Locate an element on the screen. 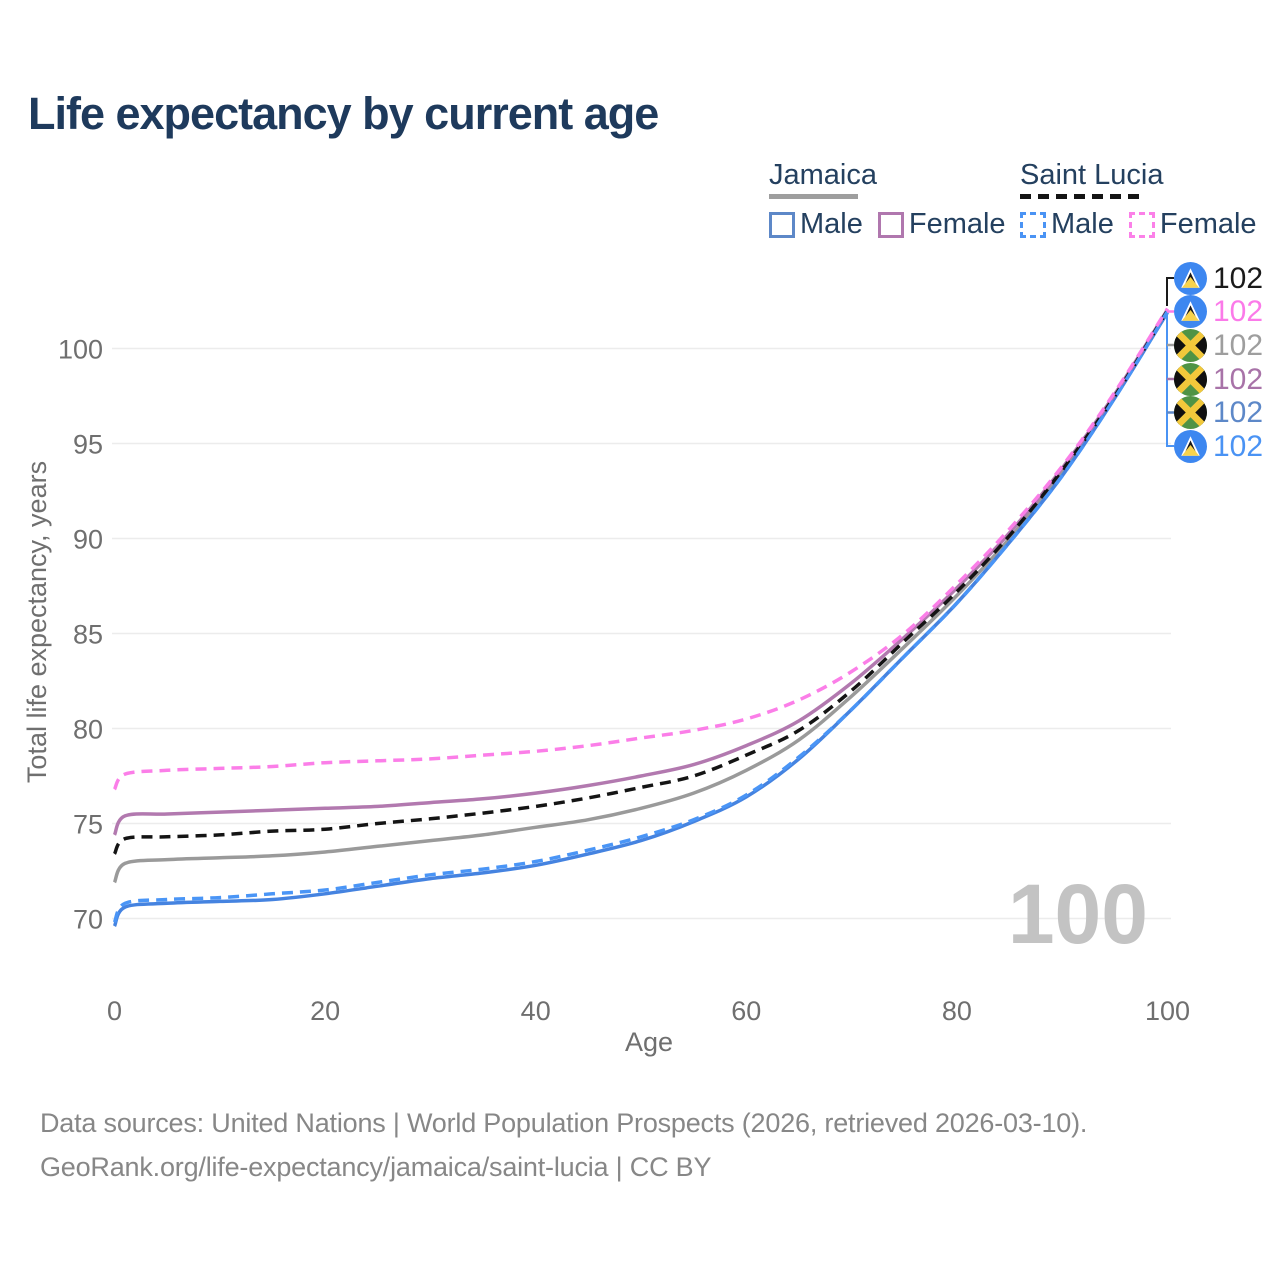  jamaica-female-swatch is located at coordinates (890, 224).